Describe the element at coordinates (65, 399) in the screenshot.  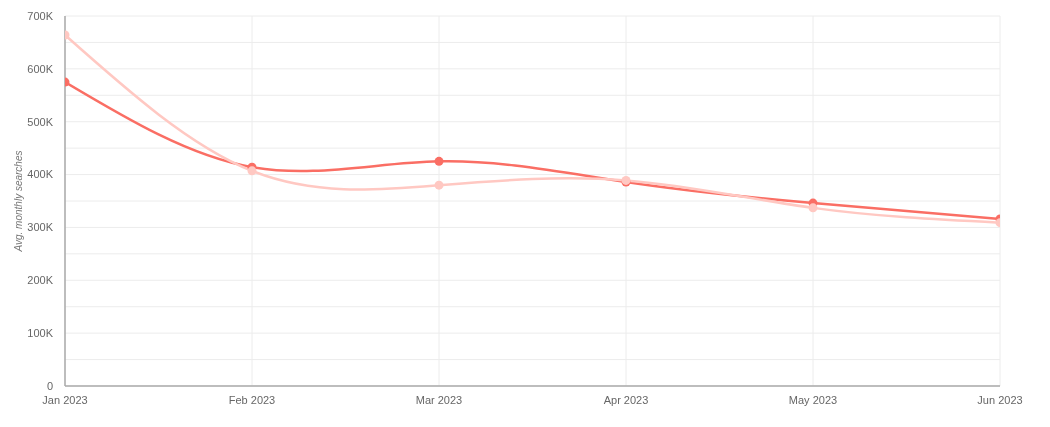
I see `x-tick-label: Jan 2023` at that location.